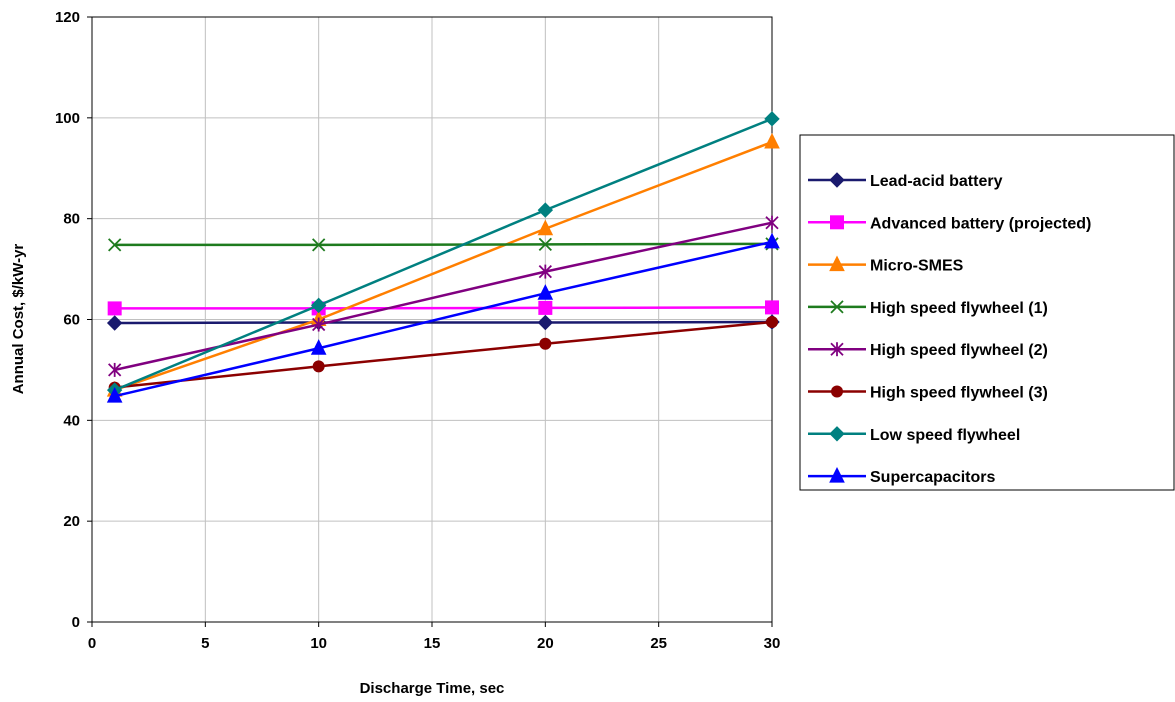  I want to click on y-axis: 0 20 40 60 80 100 120, so click(73, 320).